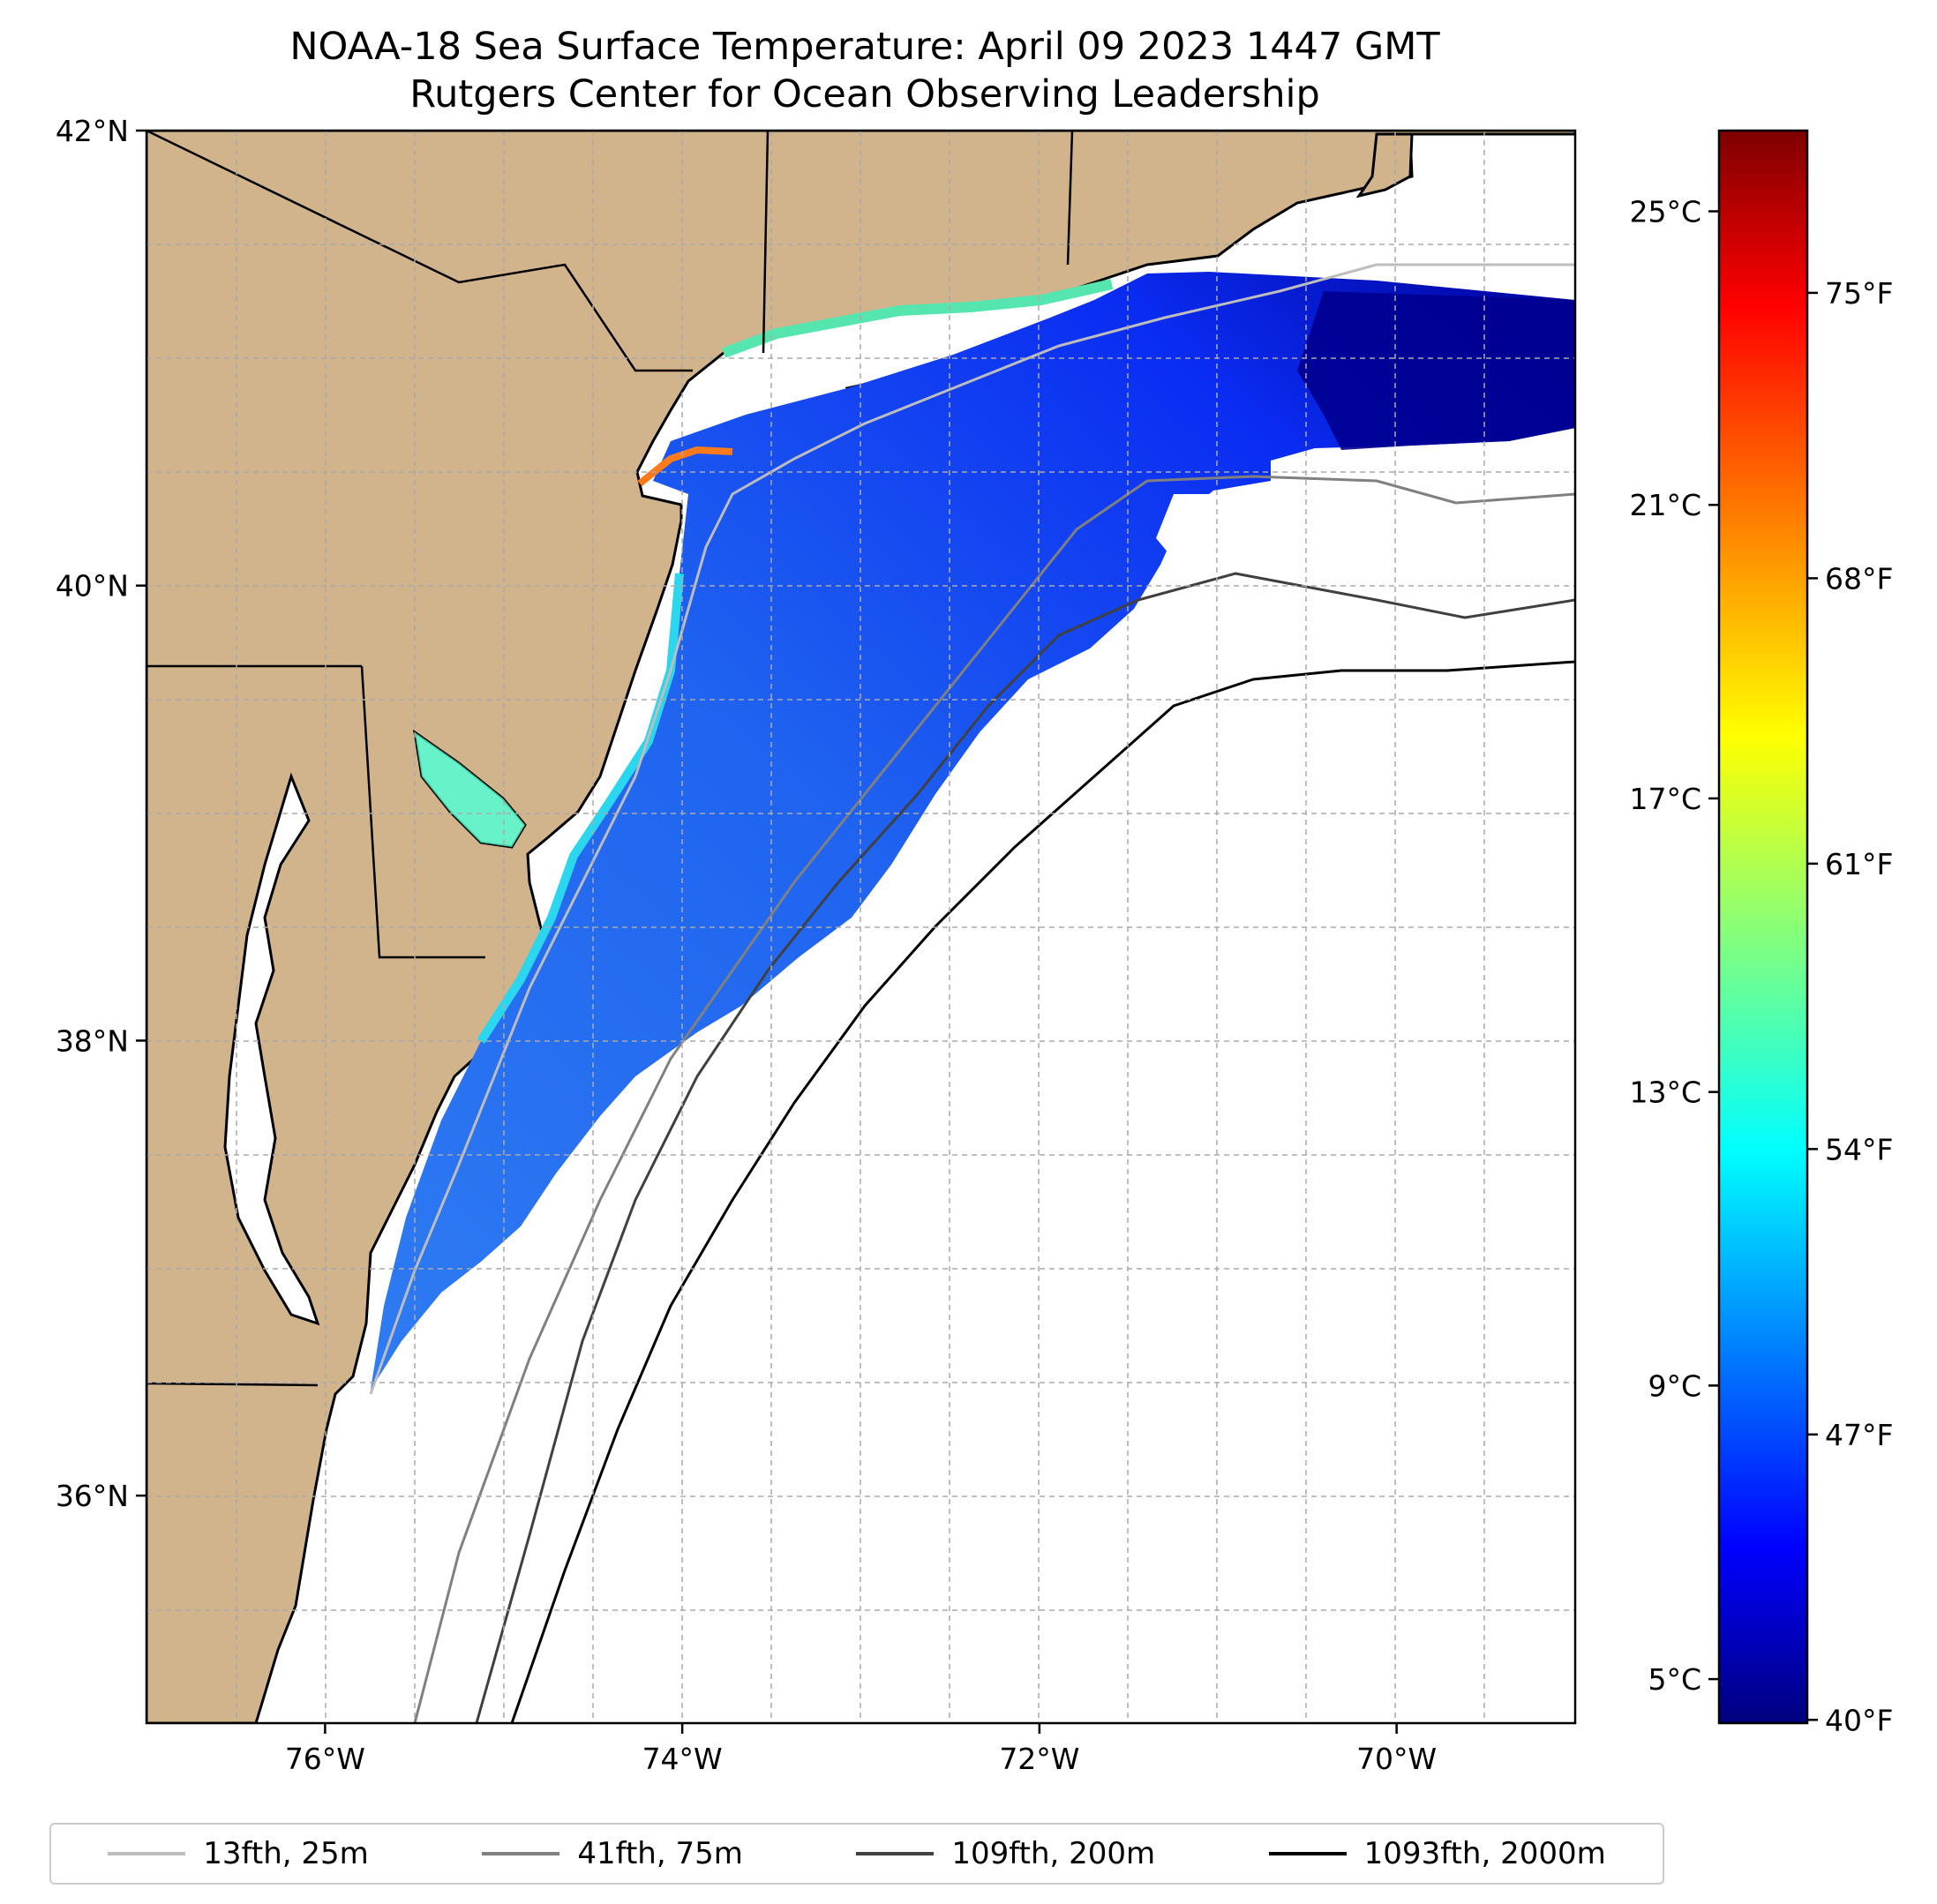  I want to click on sst-warm-delaware, so click(470, 789).